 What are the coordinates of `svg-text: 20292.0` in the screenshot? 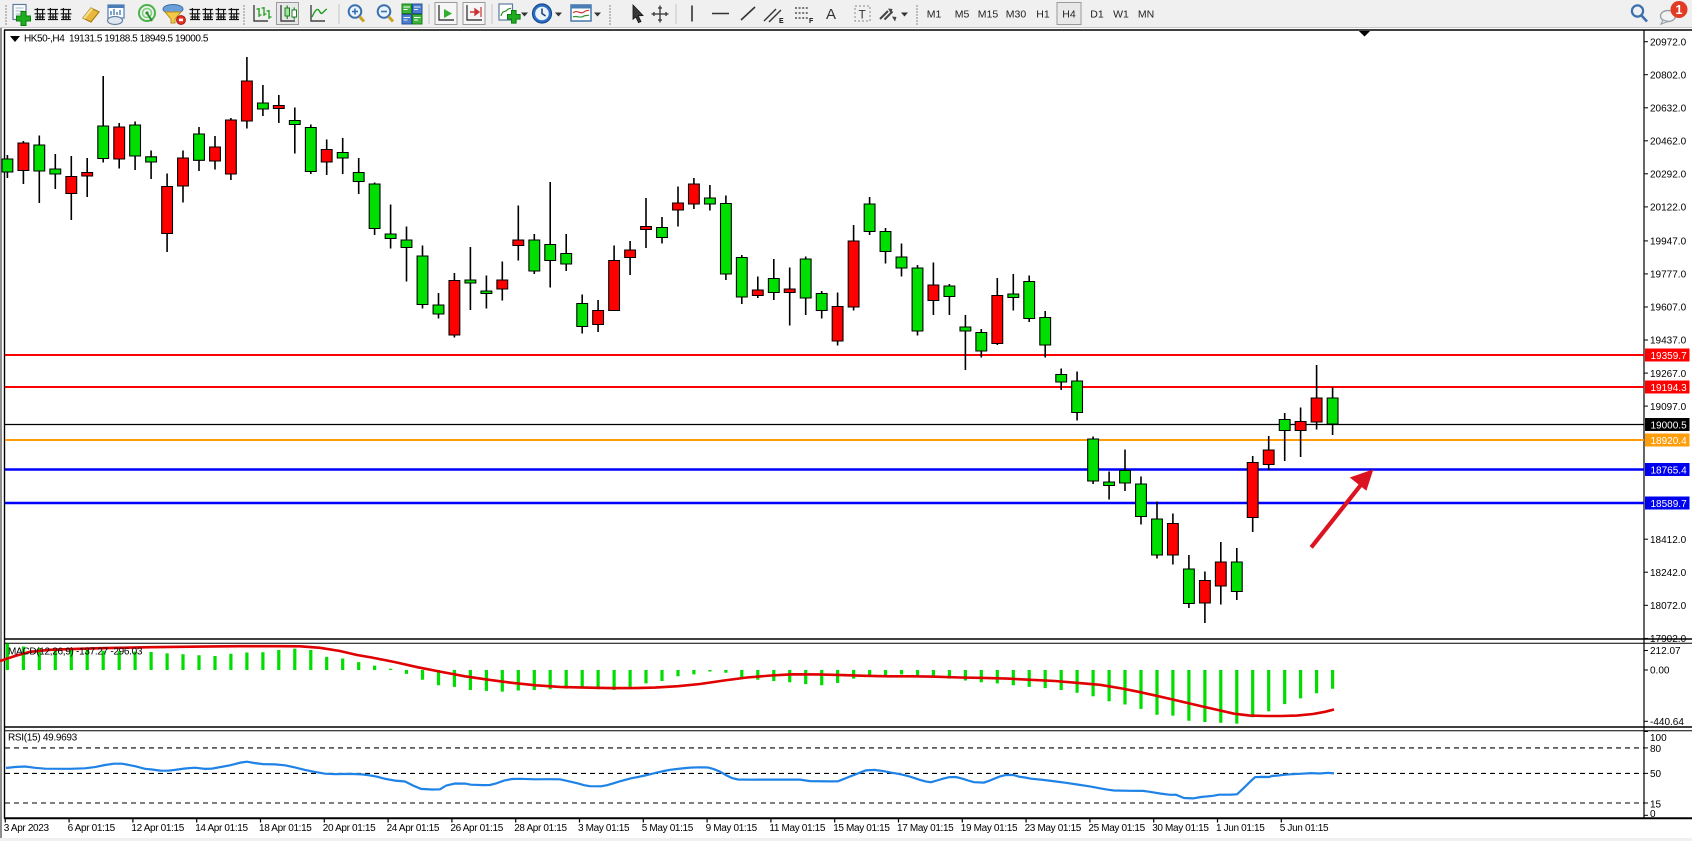 It's located at (1668, 175).